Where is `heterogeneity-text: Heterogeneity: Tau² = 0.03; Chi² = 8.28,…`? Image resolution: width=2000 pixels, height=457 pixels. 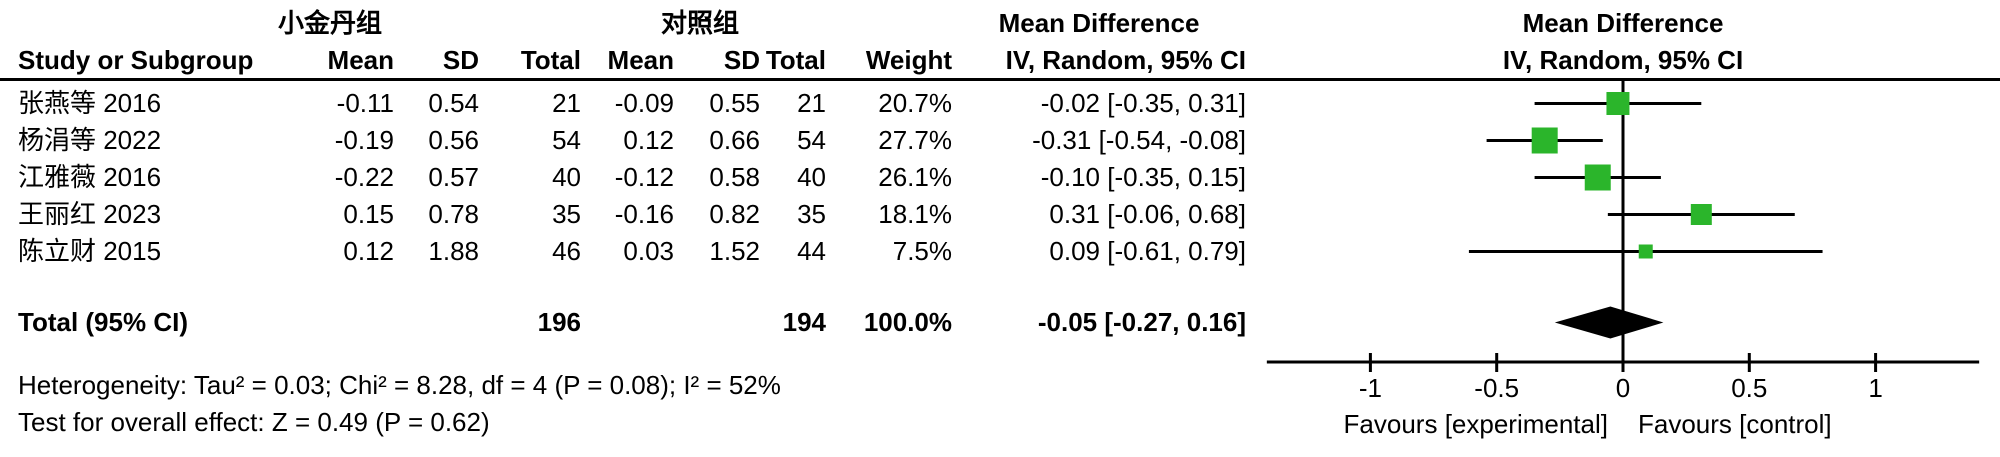 heterogeneity-text: Heterogeneity: Tau² = 0.03; Chi² = 8.28,… is located at coordinates (399, 385).